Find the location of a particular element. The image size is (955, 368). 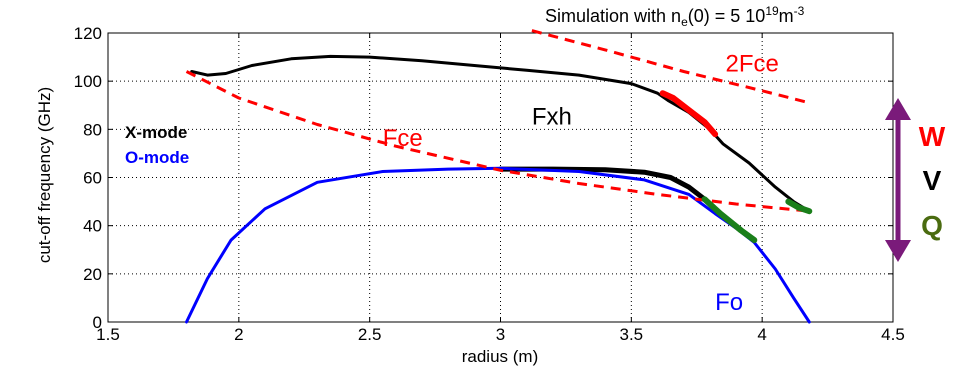

x-tick-label: 2 is located at coordinates (238, 334).